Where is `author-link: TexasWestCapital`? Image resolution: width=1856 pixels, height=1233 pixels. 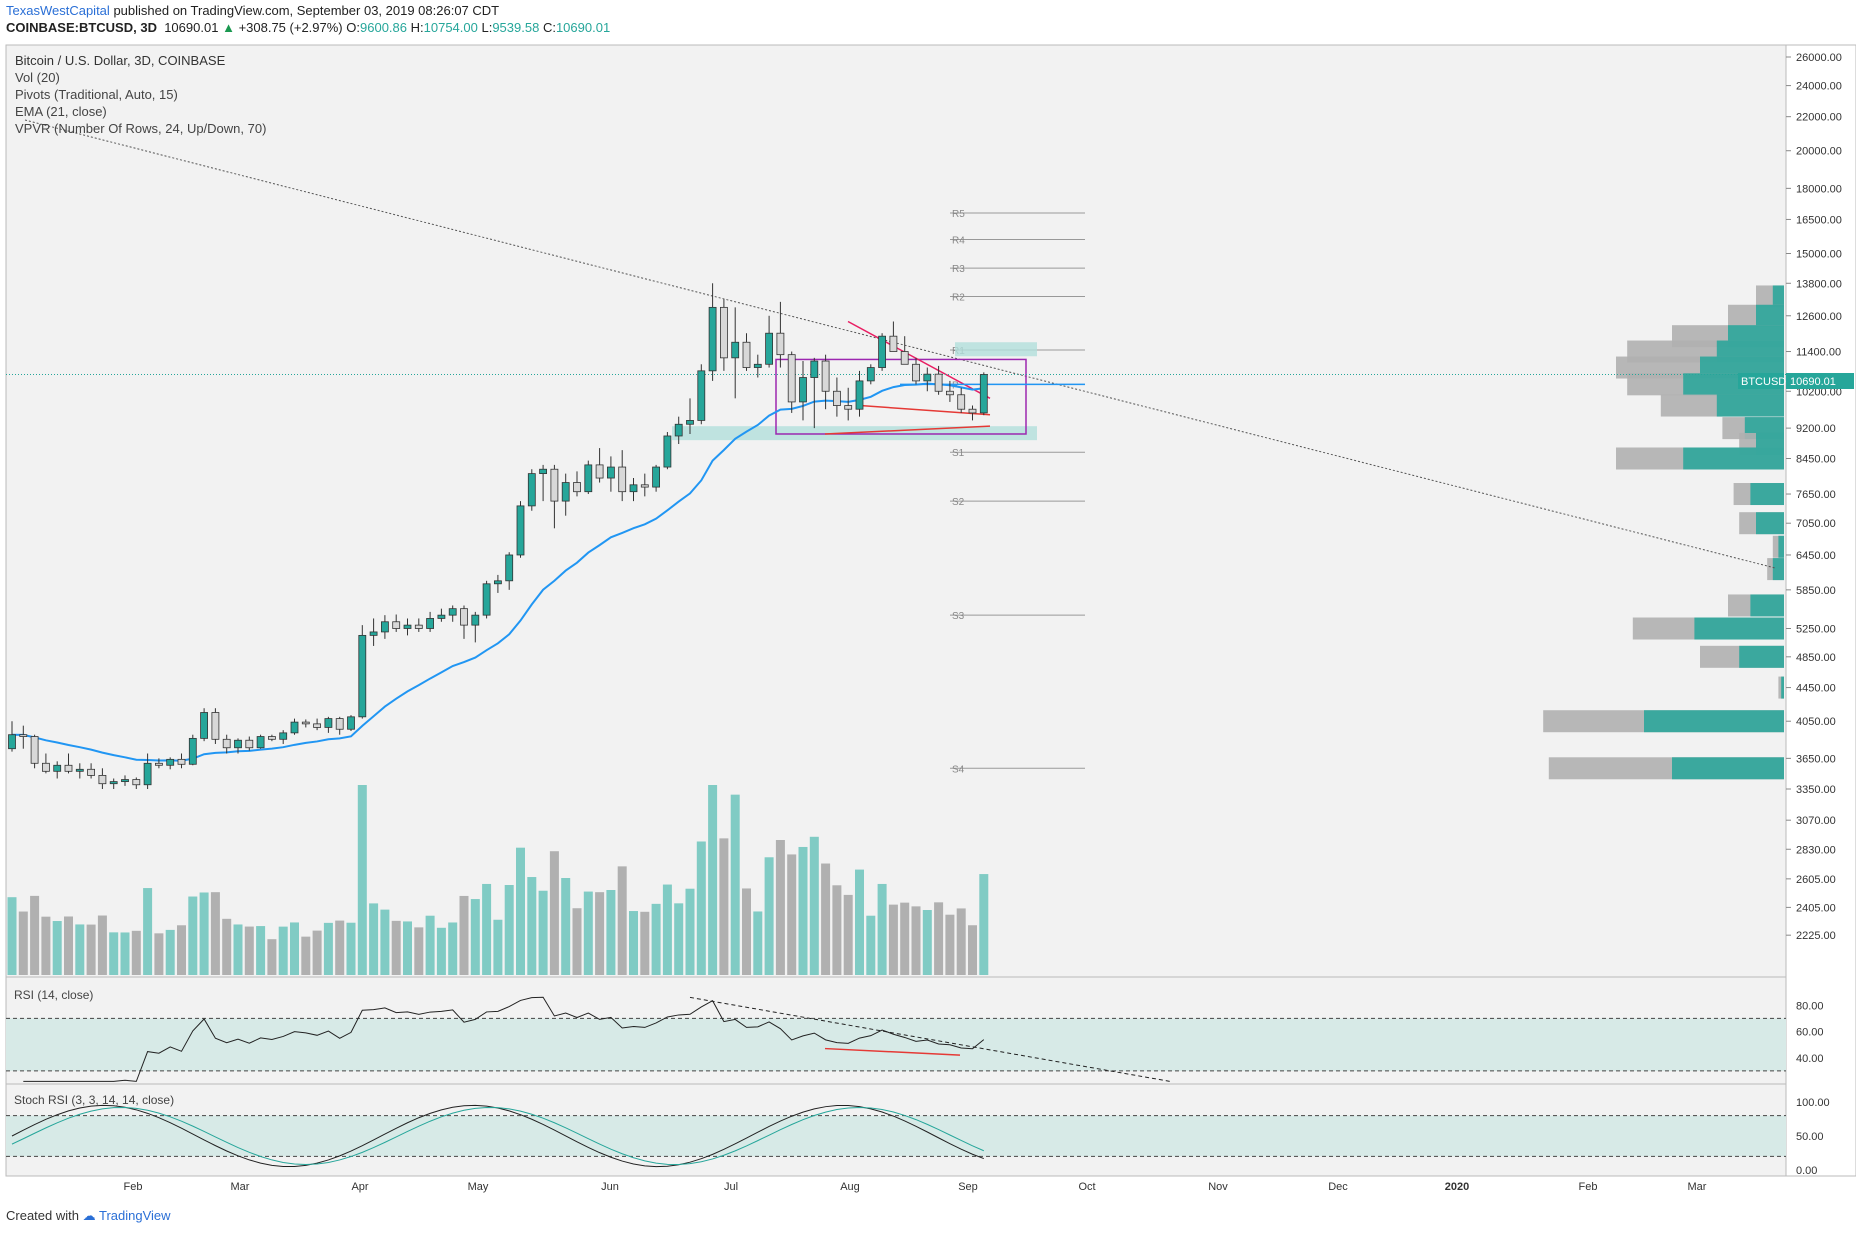 author-link: TexasWestCapital is located at coordinates (58, 10).